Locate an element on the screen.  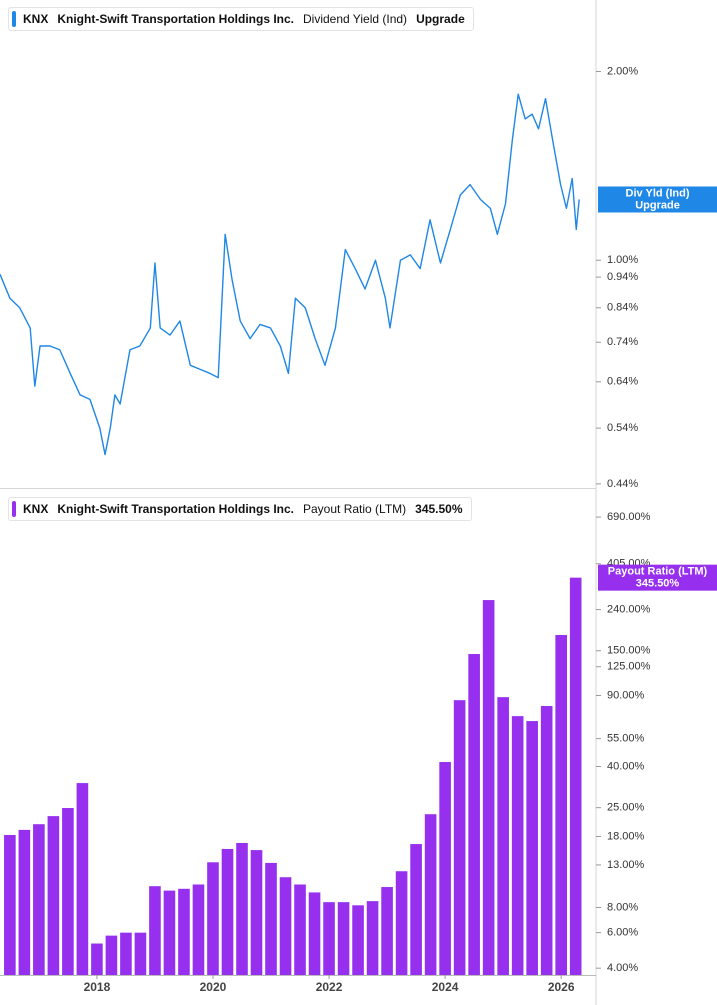
value-tag-label: Payout Ratio (LTM) is located at coordinates (658, 572).